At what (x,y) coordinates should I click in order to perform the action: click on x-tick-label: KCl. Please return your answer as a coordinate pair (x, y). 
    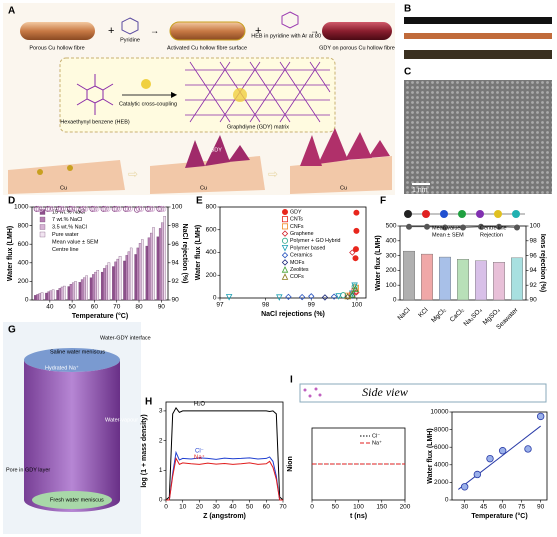
    Looking at the image, I should click on (423, 312).